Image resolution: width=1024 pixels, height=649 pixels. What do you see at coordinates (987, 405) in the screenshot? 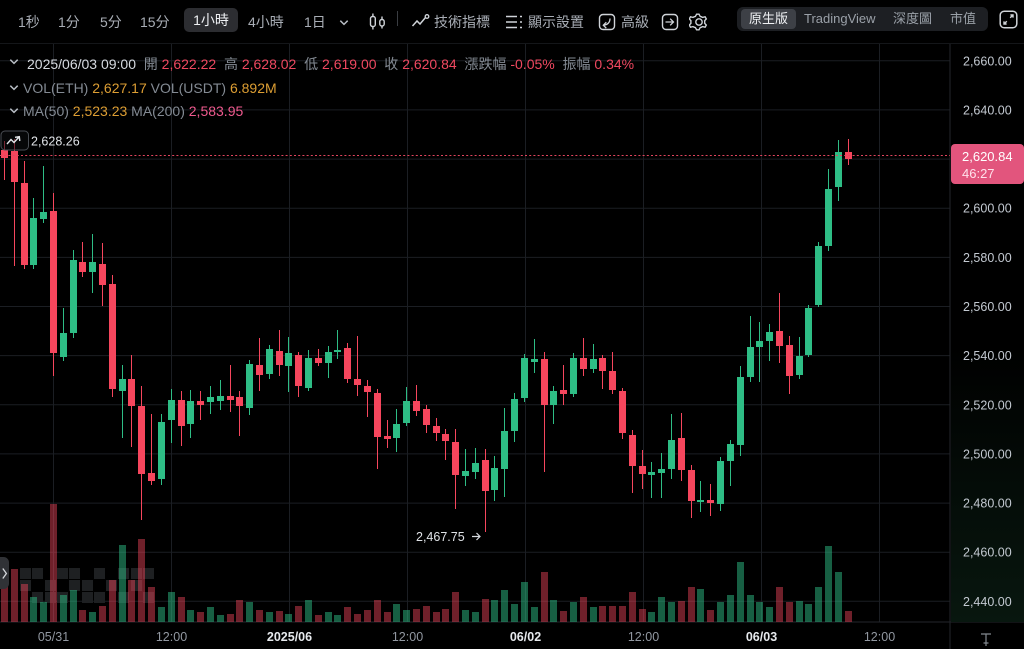
I see `svg-text: 2,520.00` at bounding box center [987, 405].